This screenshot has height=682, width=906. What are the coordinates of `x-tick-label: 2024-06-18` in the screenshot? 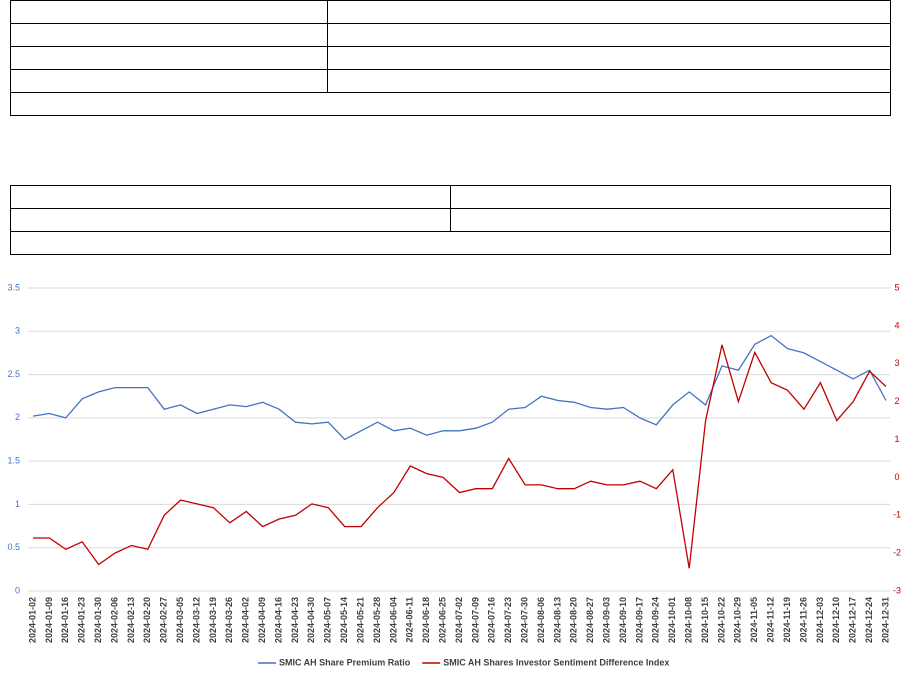 It's located at (426, 620).